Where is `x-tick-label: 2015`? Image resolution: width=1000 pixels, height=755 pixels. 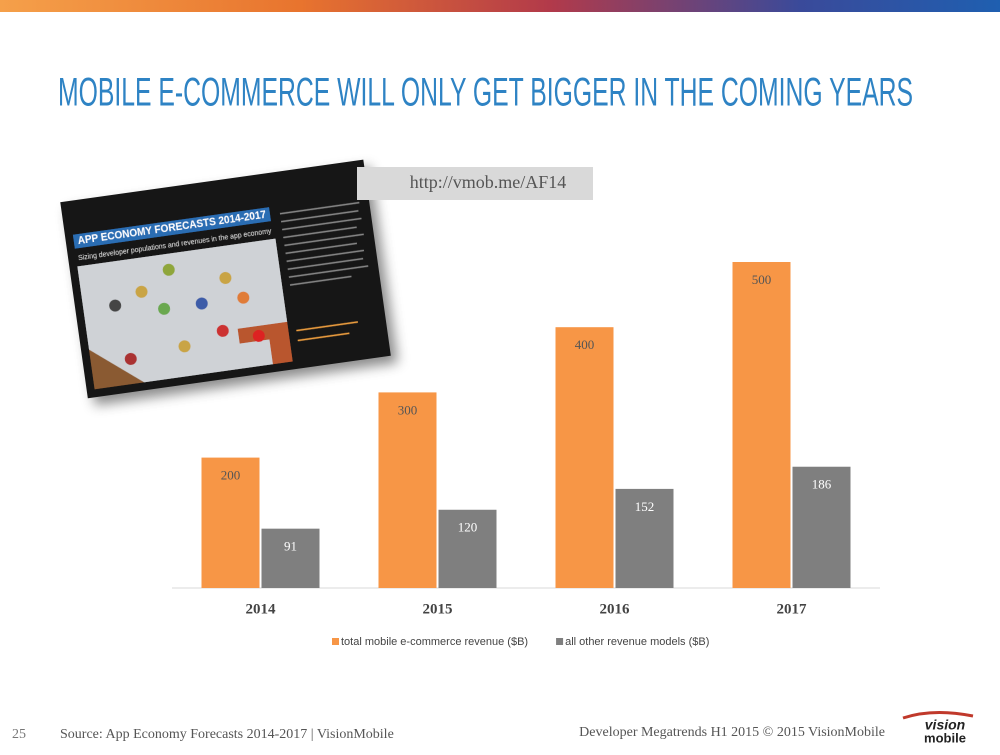 x-tick-label: 2015 is located at coordinates (438, 609).